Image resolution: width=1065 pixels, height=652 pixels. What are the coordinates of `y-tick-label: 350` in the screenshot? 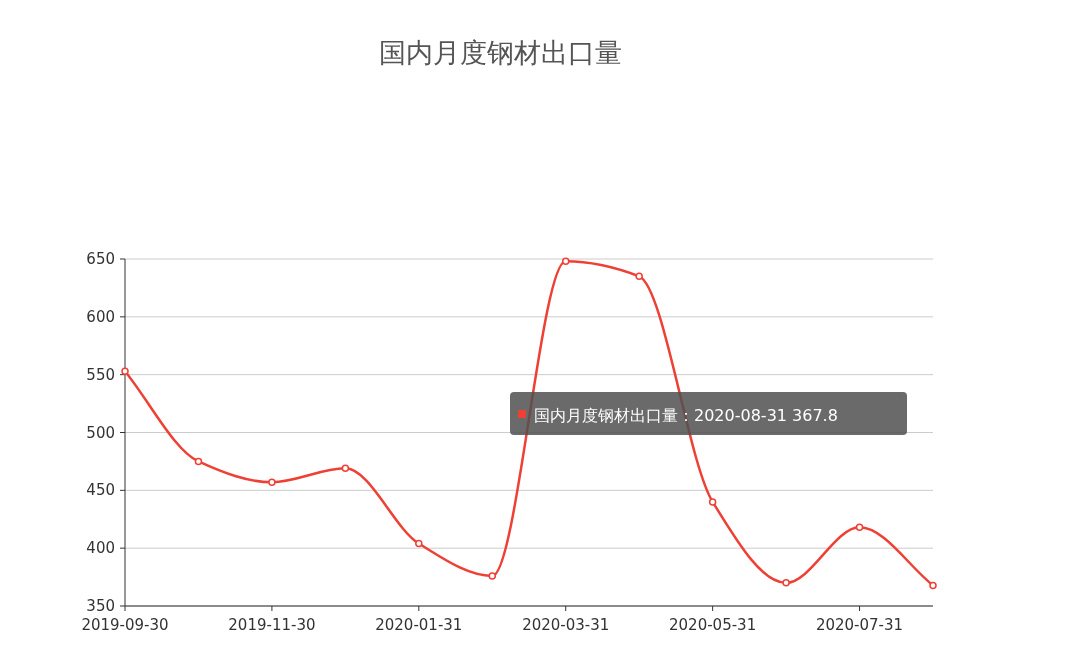 It's located at (100, 606).